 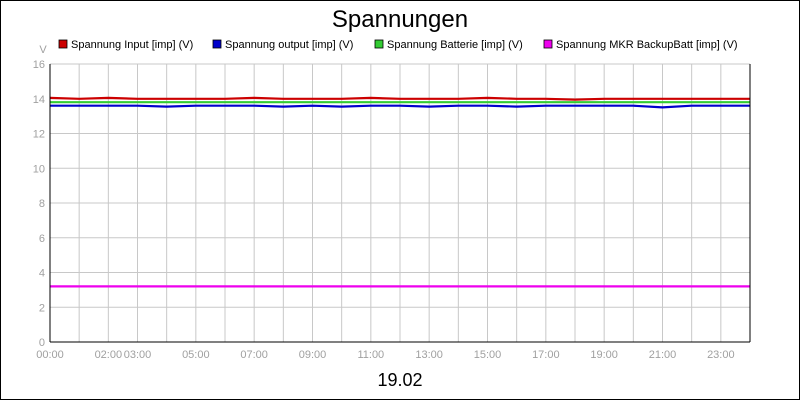 I want to click on y-tick-label: 12, so click(x=39, y=135).